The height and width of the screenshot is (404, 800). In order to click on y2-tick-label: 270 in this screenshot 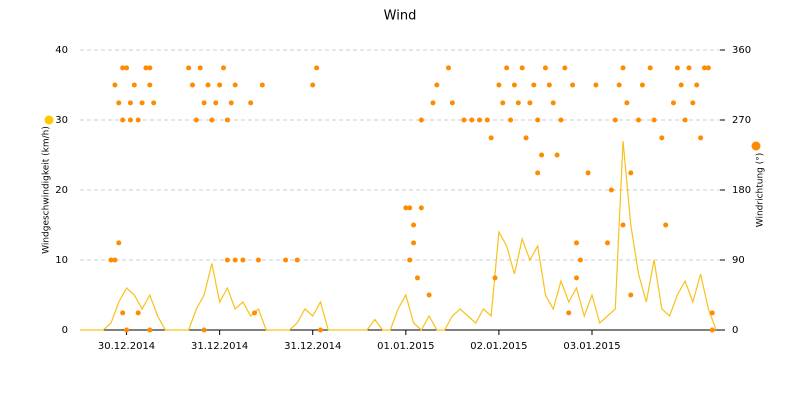, I will do `click(741, 120)`.